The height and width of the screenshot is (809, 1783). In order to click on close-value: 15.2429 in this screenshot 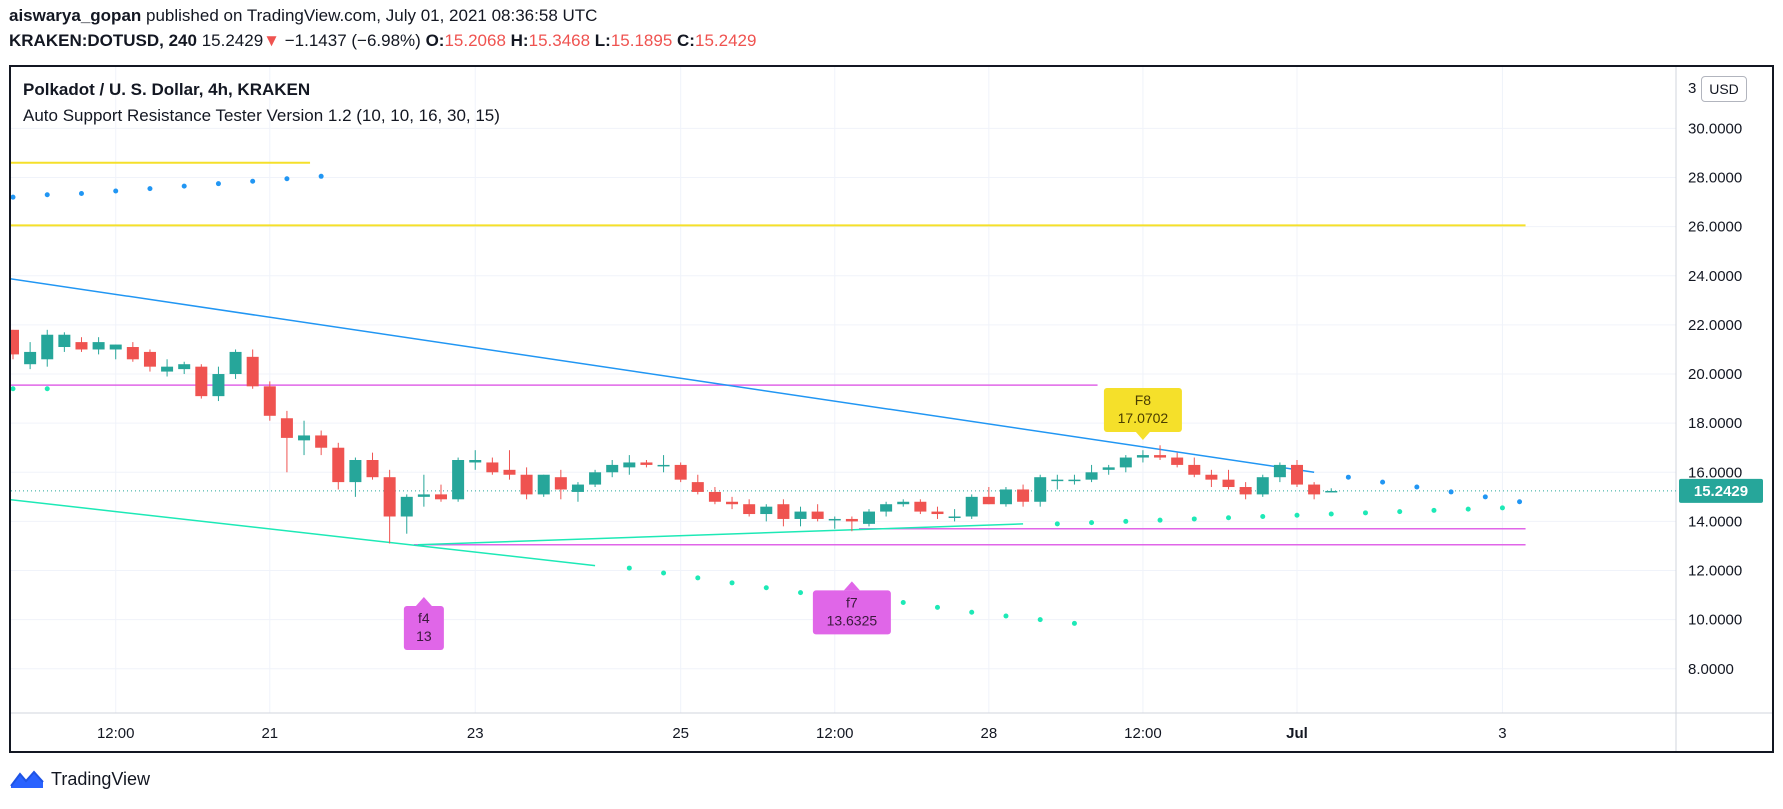, I will do `click(725, 40)`.